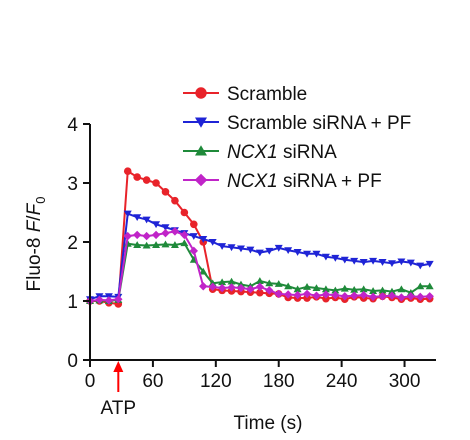 This screenshot has height=440, width=470. What do you see at coordinates (34, 218) in the screenshot?
I see `y-axis-title-slash: /` at bounding box center [34, 218].